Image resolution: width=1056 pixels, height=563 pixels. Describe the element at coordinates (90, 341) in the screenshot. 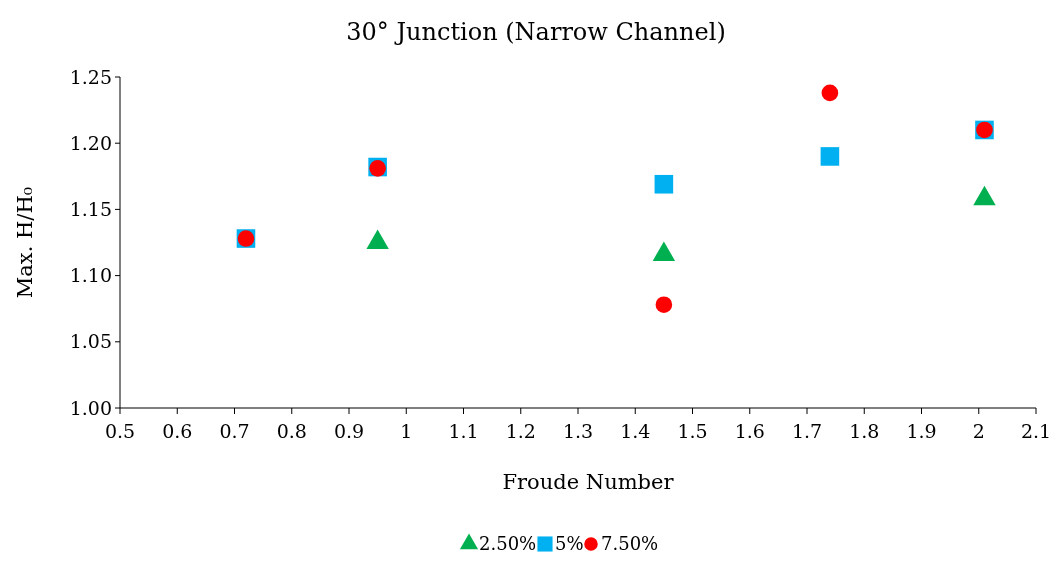

I see `y-tick-label: 1.05` at that location.